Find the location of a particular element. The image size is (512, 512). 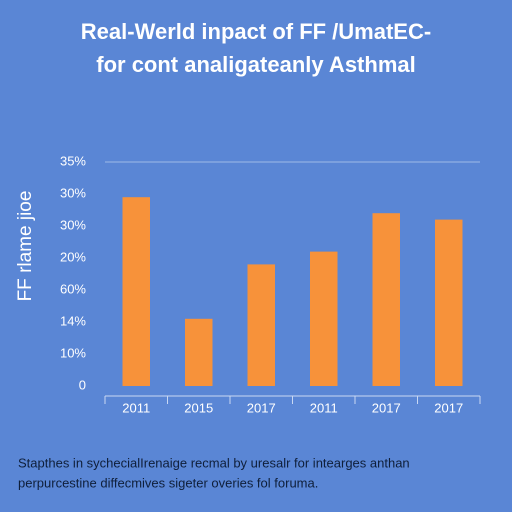

y-tick-label: 35% is located at coordinates (73, 160).